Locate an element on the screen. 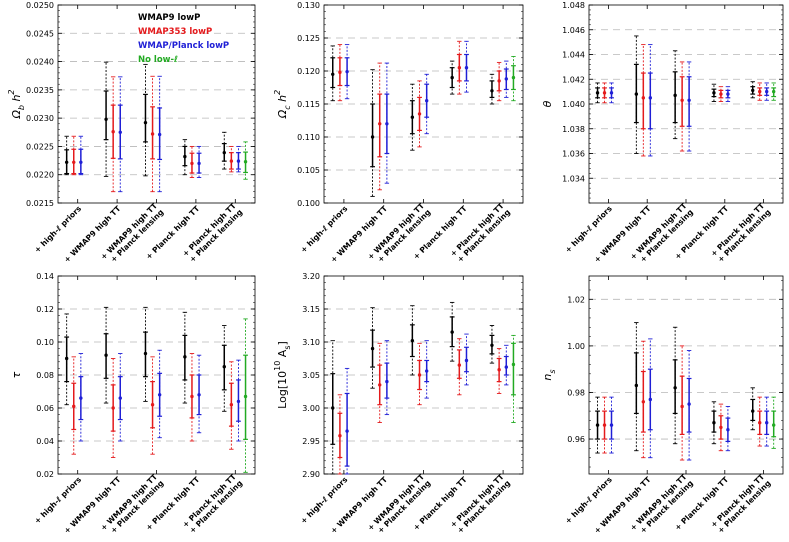 The width and height of the screenshot is (789, 542). y-tick-label: 0.0220 is located at coordinates (40, 175).